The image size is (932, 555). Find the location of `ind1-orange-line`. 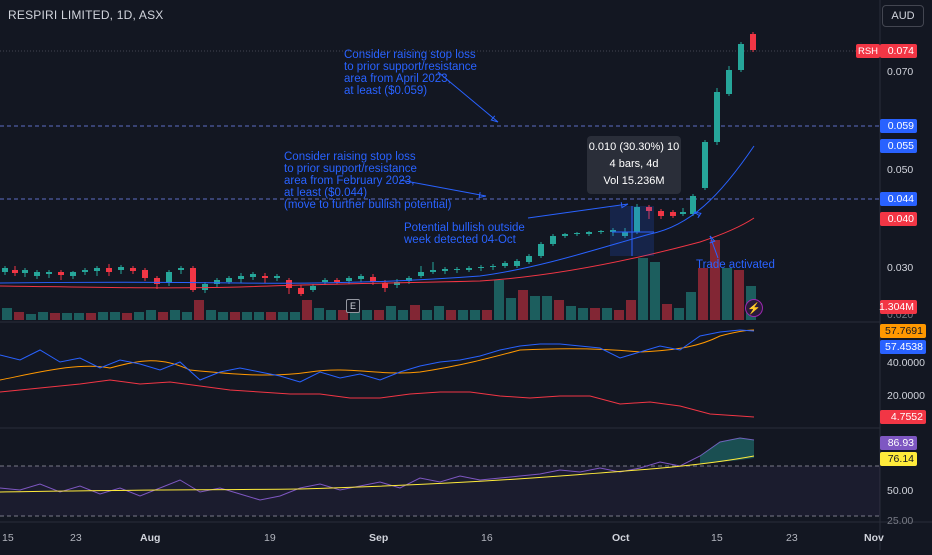

ind1-orange-line is located at coordinates (377, 355).